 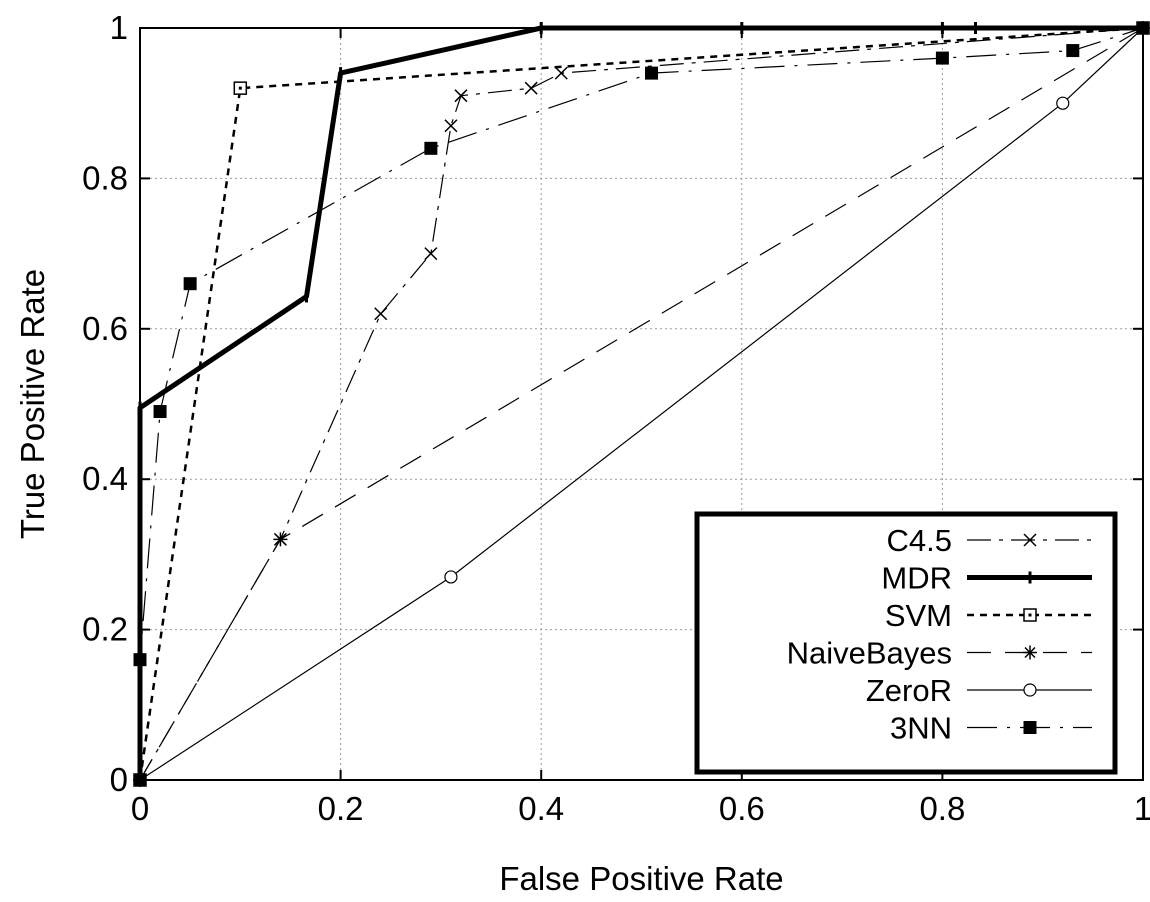 I want to click on legend-marker-svm, so click(x=1030, y=615).